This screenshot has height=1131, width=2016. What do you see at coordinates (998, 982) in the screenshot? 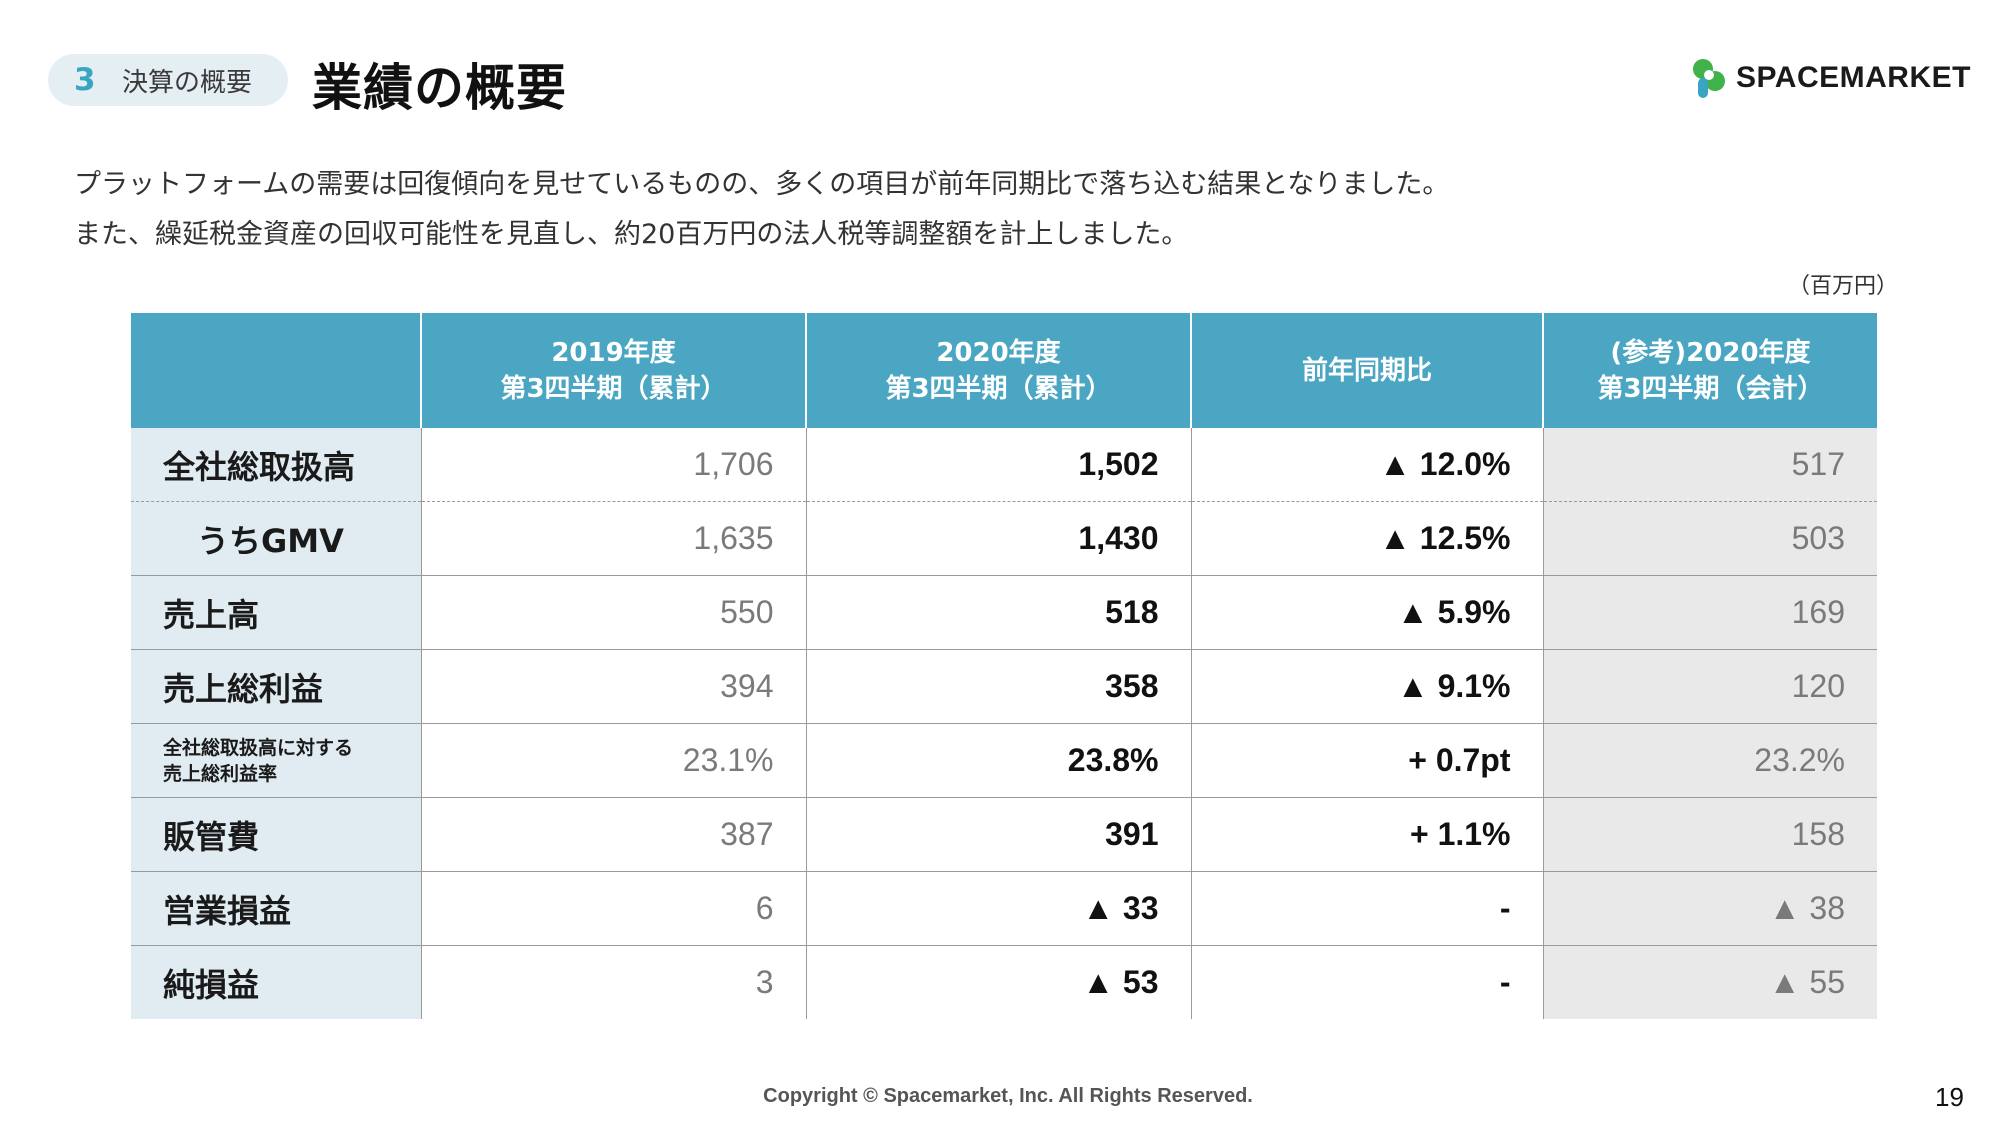
I see `value-2020: ▲ 53` at bounding box center [998, 982].